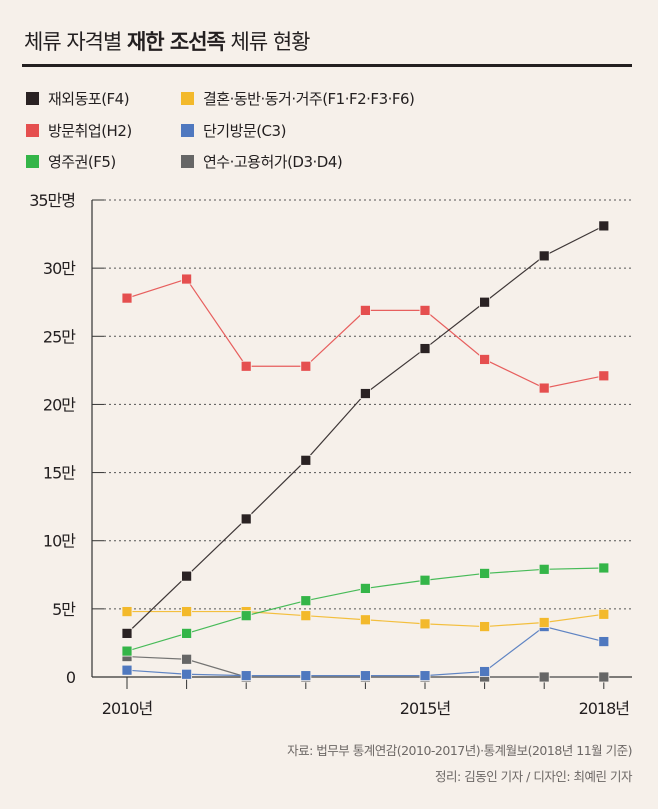 The width and height of the screenshot is (658, 809). Describe the element at coordinates (327, 65) in the screenshot. I see `title-rule` at that location.